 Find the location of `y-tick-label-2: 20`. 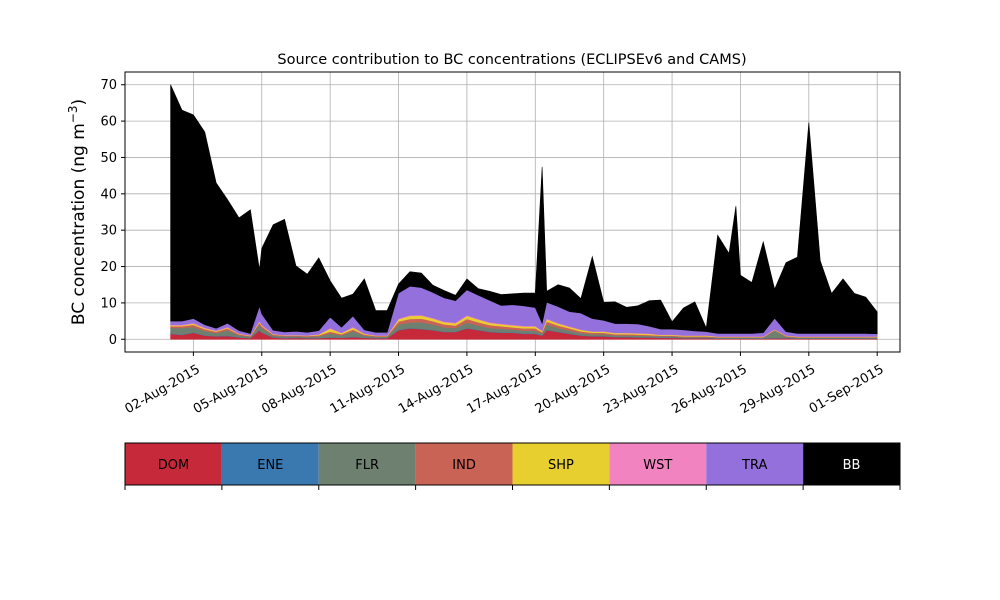

y-tick-label-2: 20 is located at coordinates (108, 267).